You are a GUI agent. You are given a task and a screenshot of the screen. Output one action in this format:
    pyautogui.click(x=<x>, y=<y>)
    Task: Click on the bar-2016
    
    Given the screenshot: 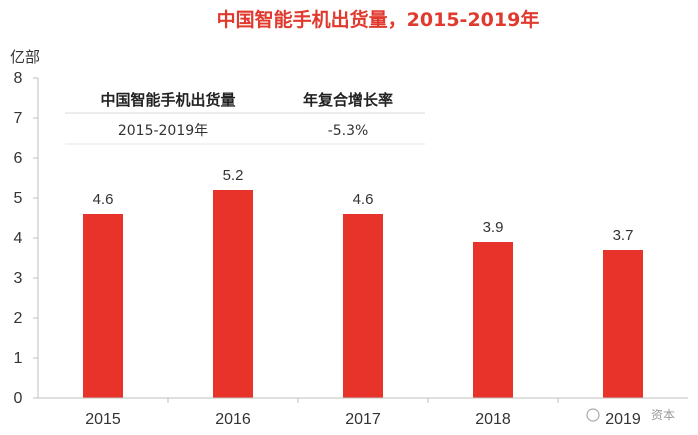 What is the action you would take?
    pyautogui.click(x=233, y=294)
    